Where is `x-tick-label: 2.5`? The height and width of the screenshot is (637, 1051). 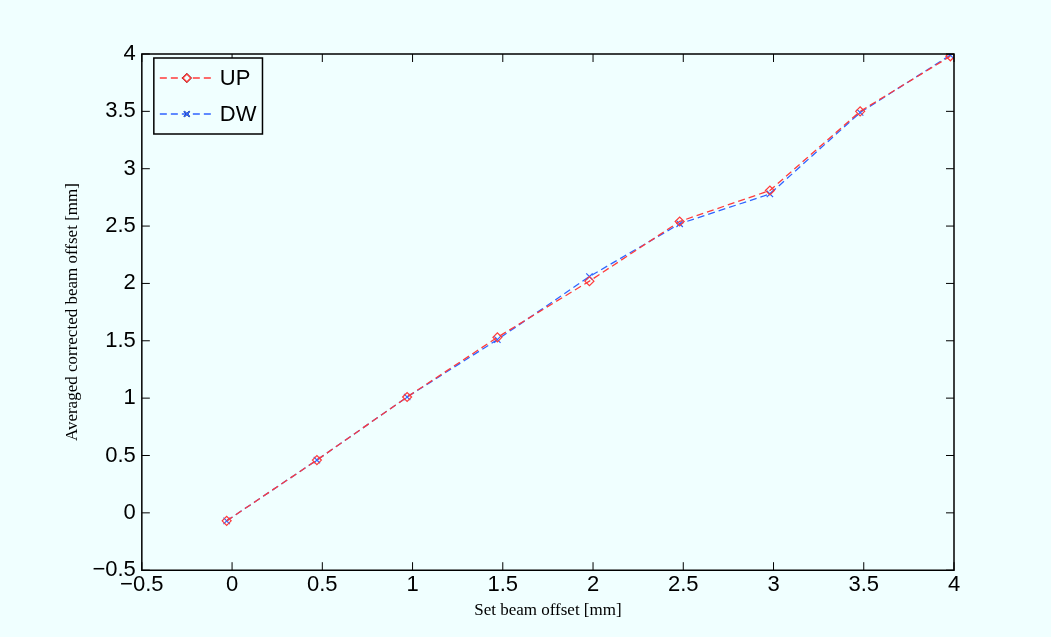 x-tick-label: 2.5 is located at coordinates (683, 584).